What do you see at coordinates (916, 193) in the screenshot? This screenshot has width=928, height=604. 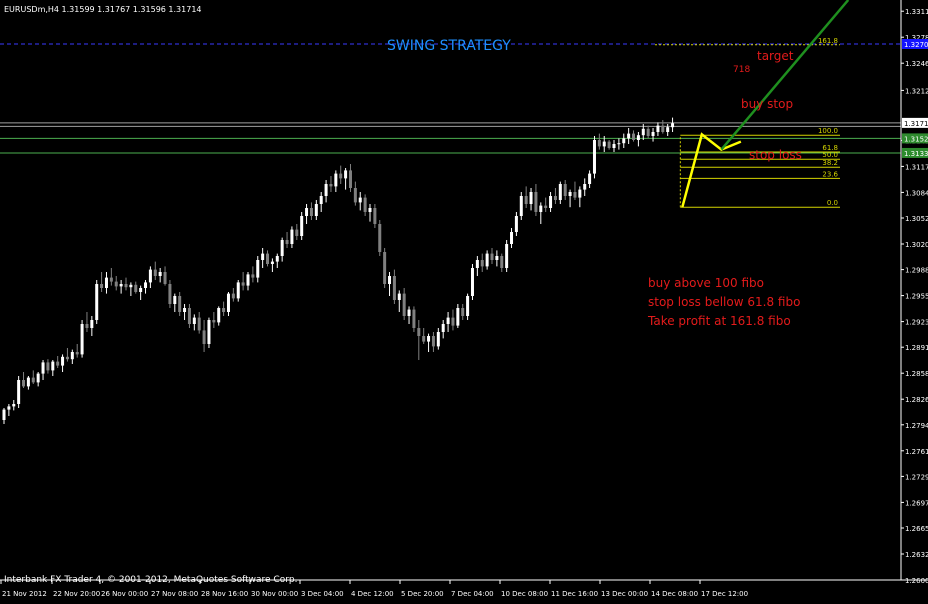 I see `price-tick-label: 1.30845` at bounding box center [916, 193].